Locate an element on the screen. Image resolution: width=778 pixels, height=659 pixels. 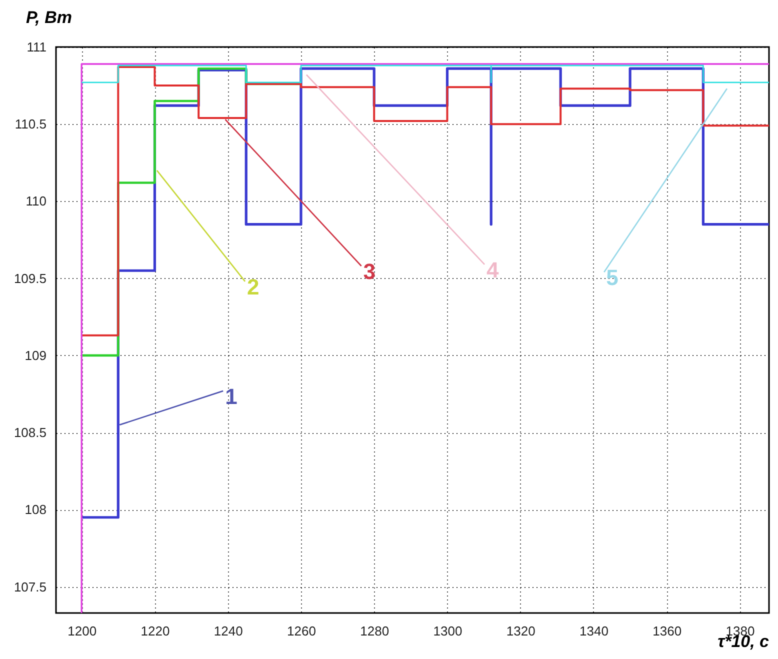
x-tick-label: 1260 is located at coordinates (301, 631).